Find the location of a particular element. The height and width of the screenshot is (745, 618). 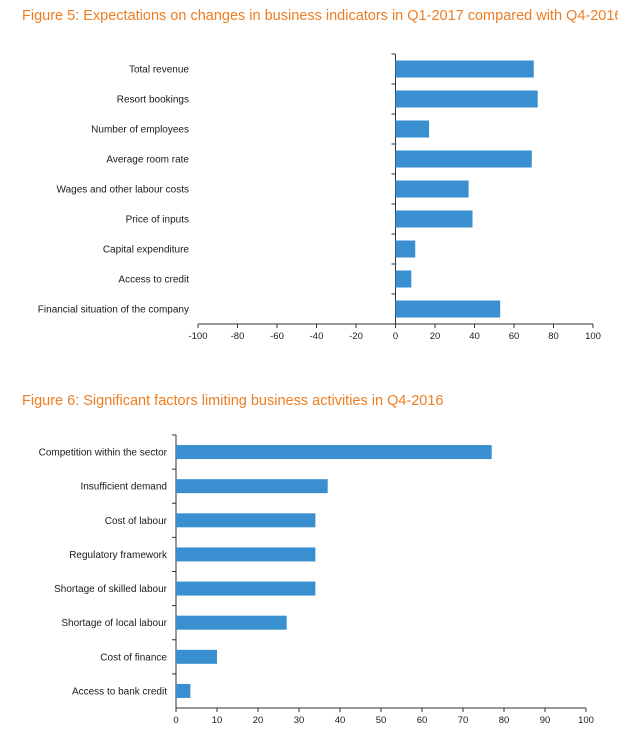

fig5-category-label: Capital expenditure is located at coordinates (146, 250).